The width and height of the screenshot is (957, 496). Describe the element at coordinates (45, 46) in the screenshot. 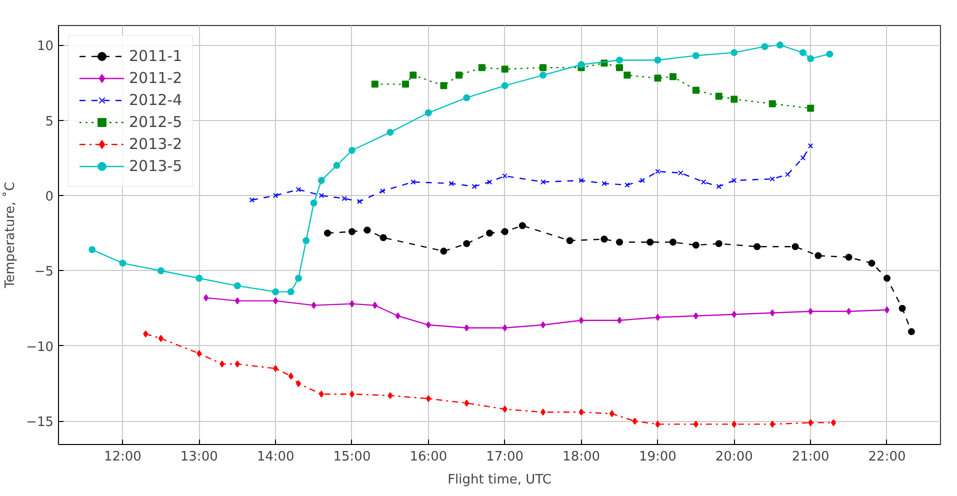

I see `y-tick-label: 10` at that location.